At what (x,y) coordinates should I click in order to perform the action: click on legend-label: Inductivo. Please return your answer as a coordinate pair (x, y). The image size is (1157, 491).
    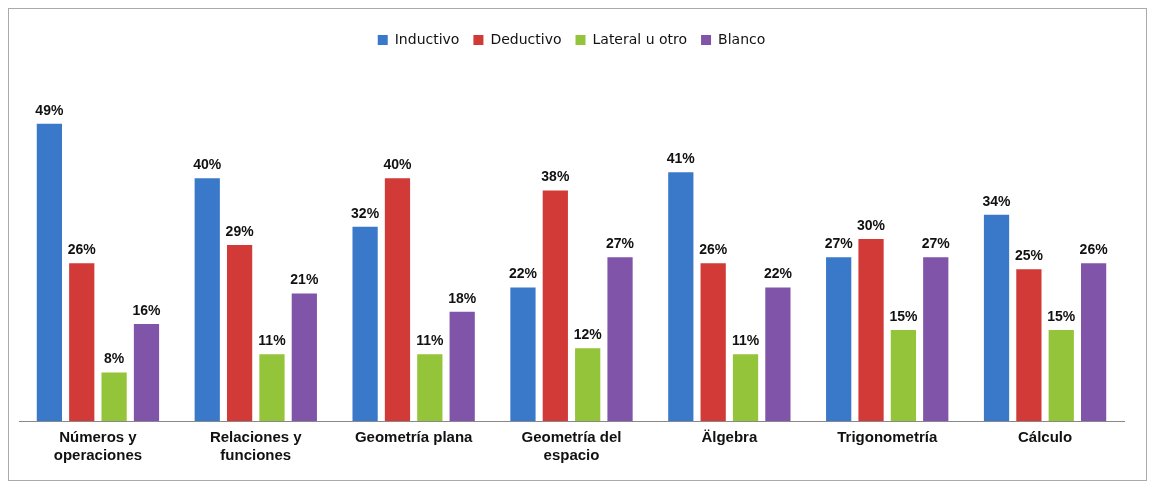
    Looking at the image, I should click on (427, 38).